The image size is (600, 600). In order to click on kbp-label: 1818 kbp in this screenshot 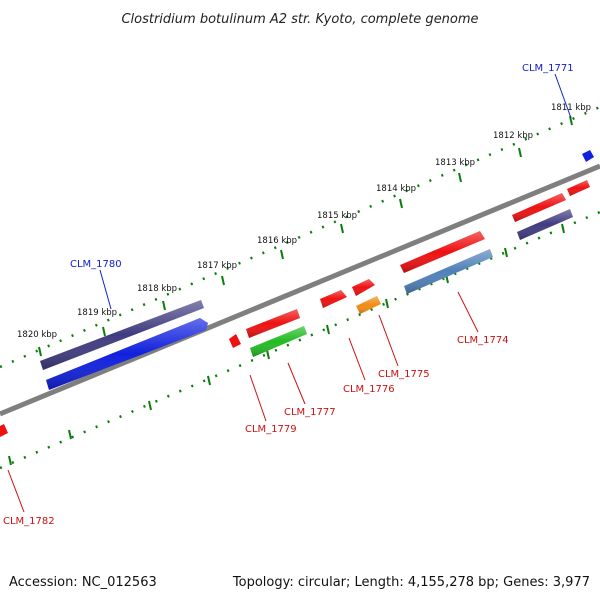, I will do `click(157, 289)`.